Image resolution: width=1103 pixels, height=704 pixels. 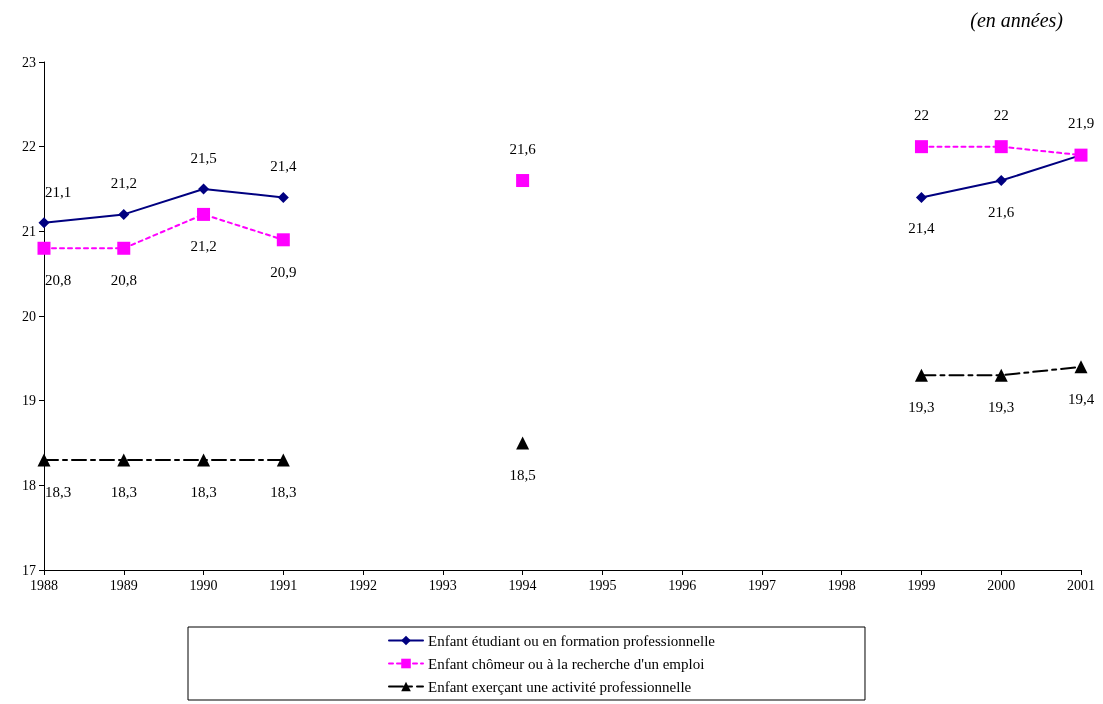 What do you see at coordinates (203, 585) in the screenshot?
I see `x-tick-label: 1990` at bounding box center [203, 585].